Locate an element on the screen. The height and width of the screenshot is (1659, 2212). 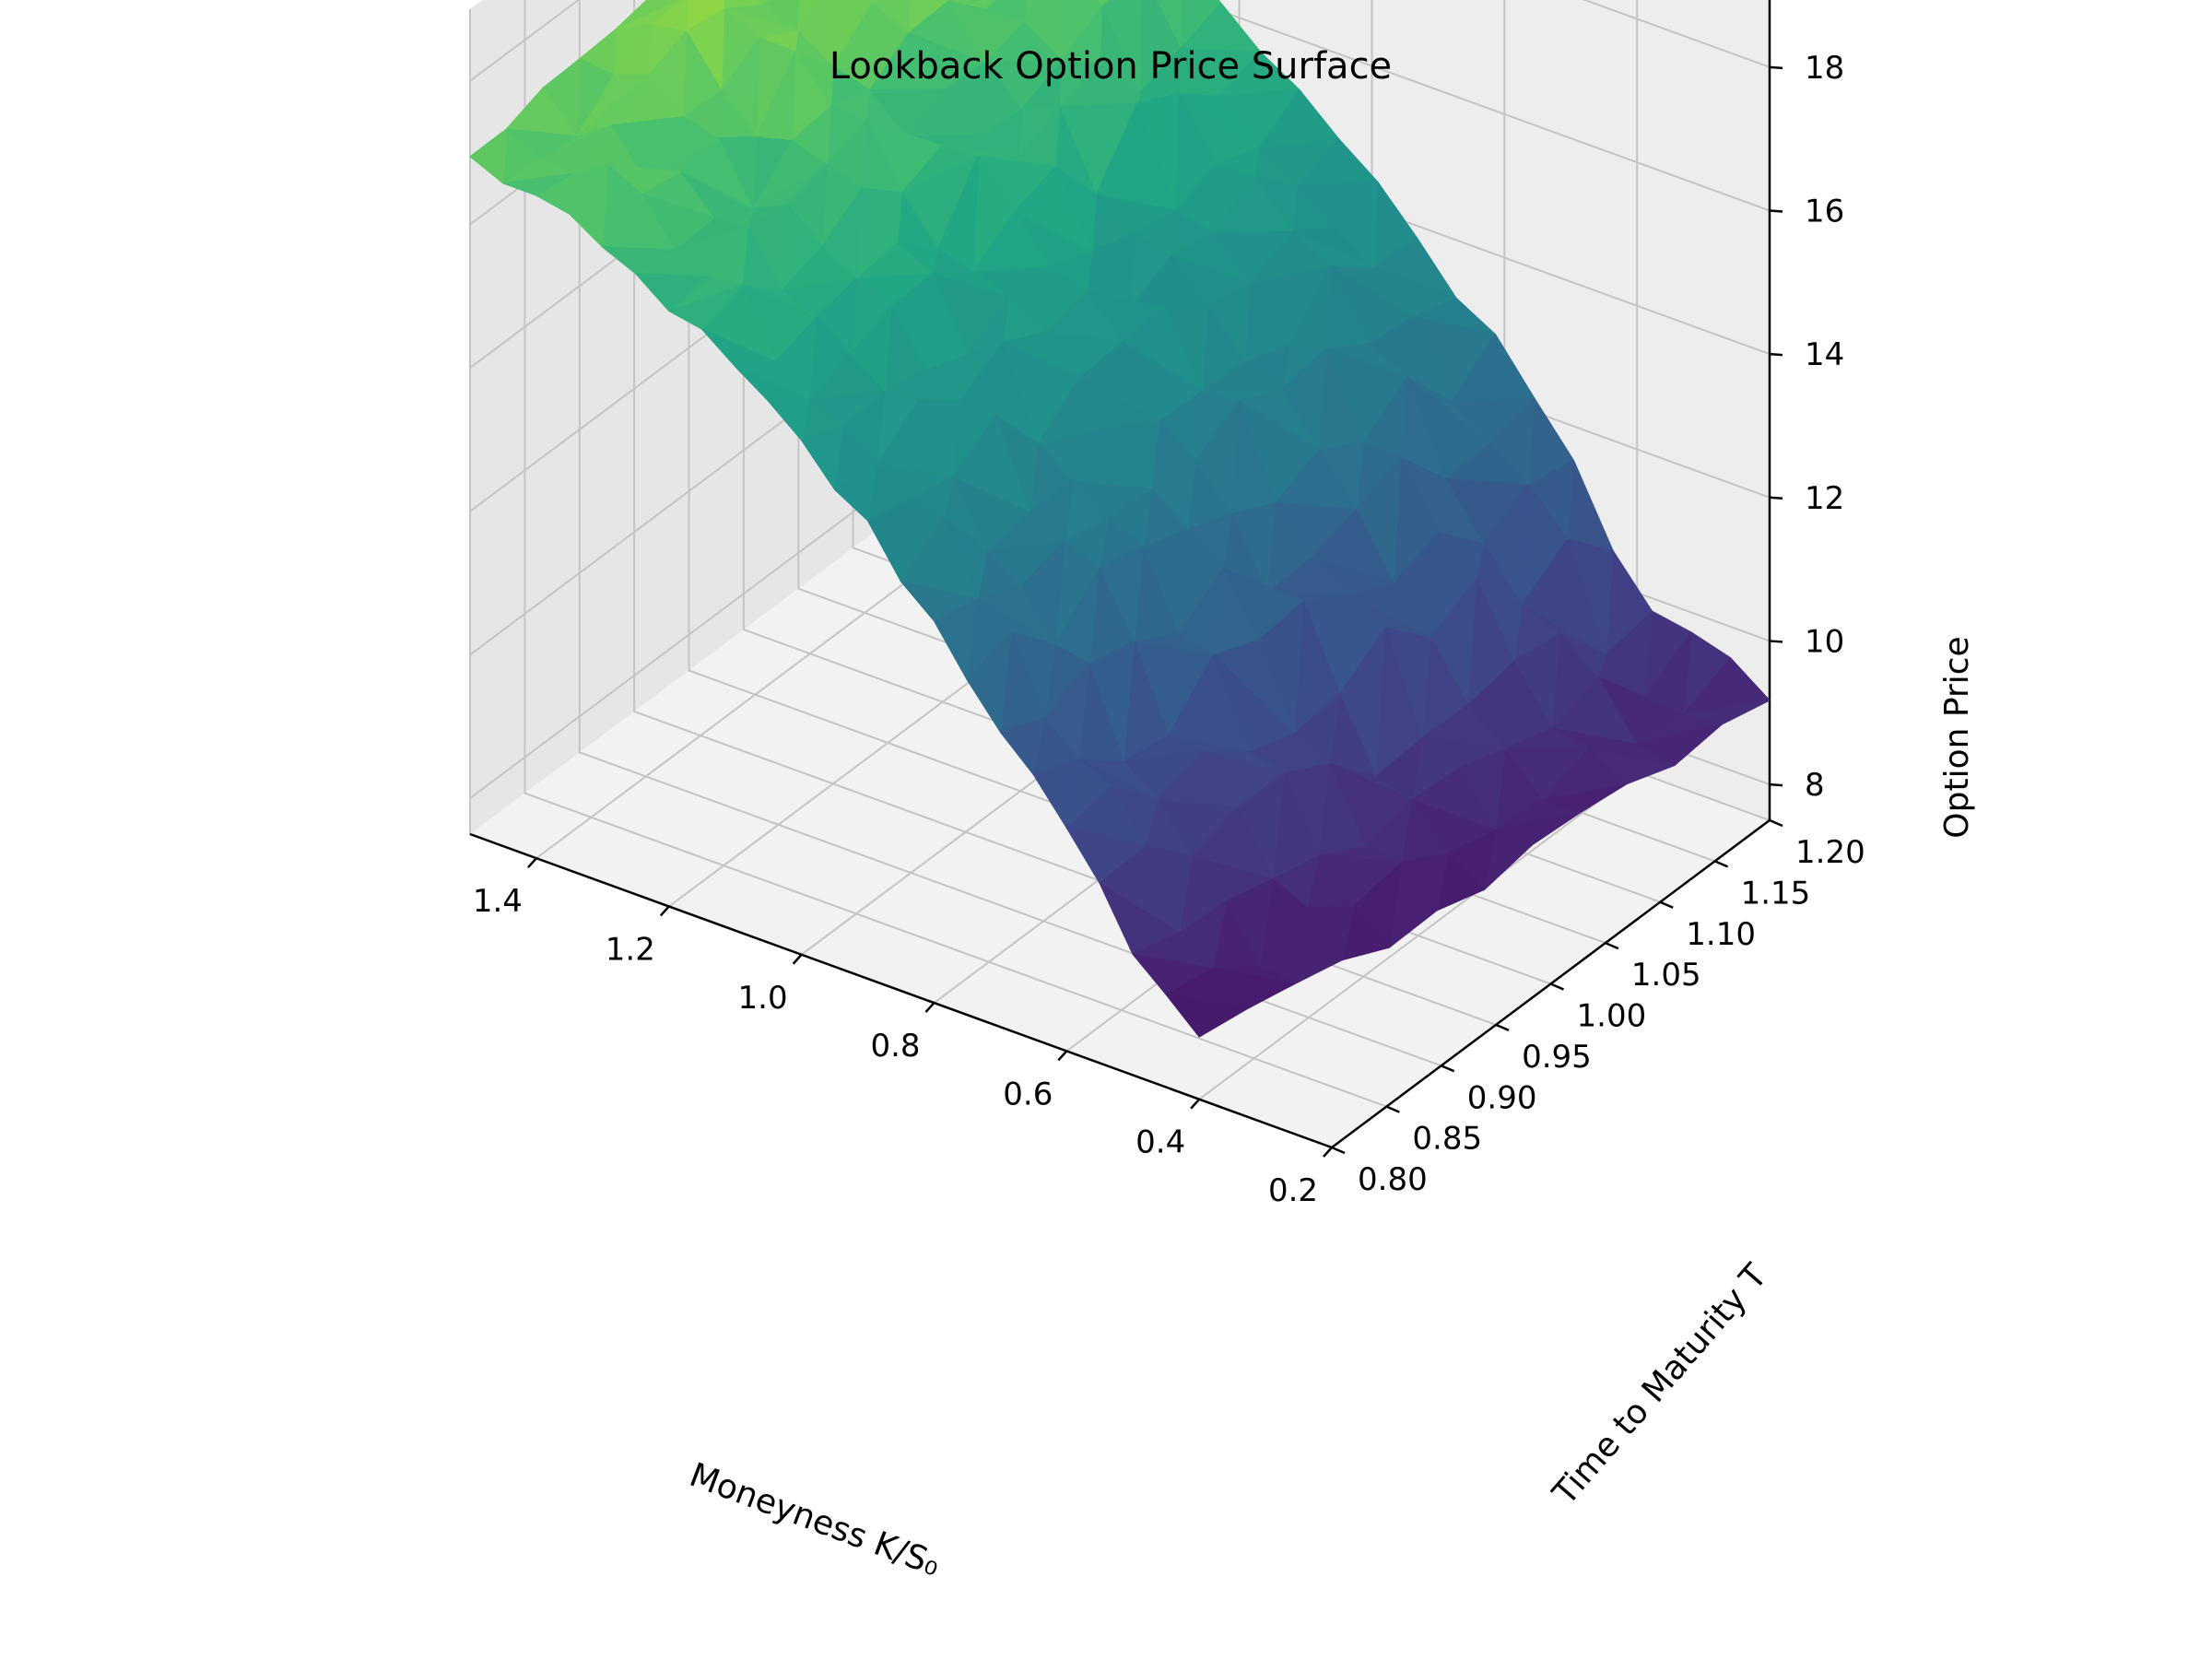
x-tick-label: 0.2 is located at coordinates (1293, 1190).